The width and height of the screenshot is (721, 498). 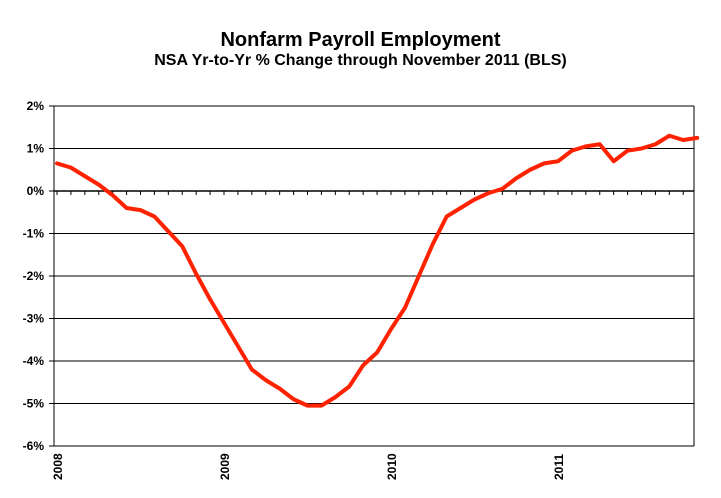 I want to click on y-tick-label: -2%, so click(x=34, y=276).